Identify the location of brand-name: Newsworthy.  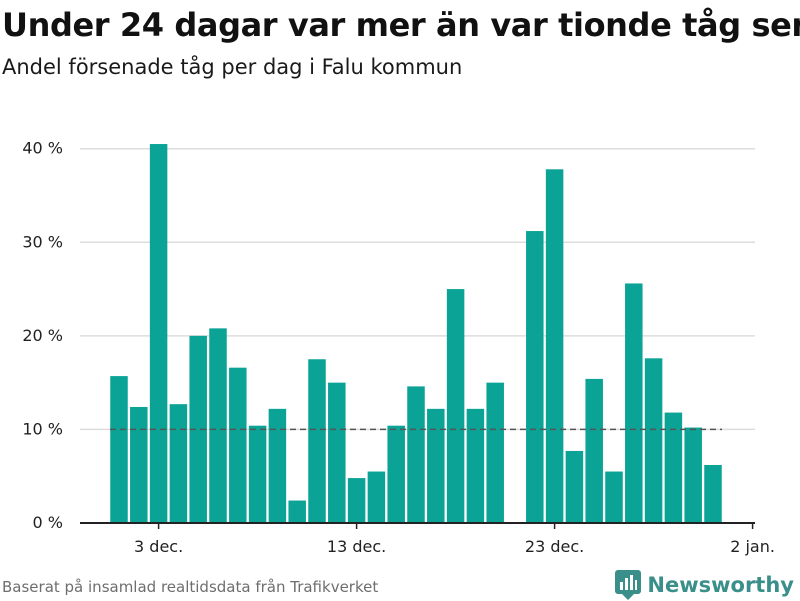
(720, 585).